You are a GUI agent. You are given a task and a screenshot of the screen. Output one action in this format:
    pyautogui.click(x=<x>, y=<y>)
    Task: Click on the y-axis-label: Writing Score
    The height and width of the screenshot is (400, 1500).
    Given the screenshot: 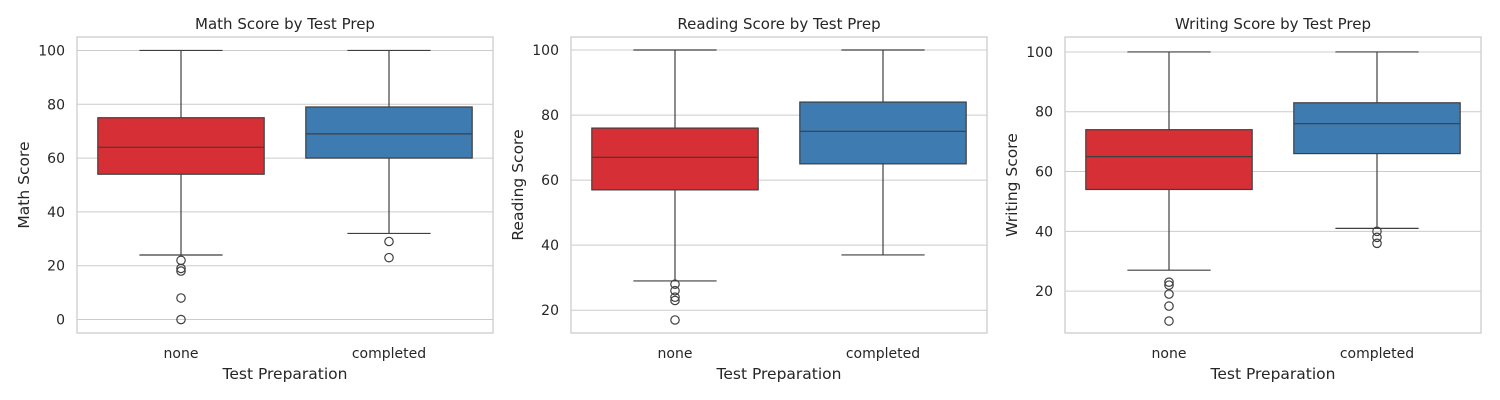 What is the action you would take?
    pyautogui.click(x=1012, y=185)
    